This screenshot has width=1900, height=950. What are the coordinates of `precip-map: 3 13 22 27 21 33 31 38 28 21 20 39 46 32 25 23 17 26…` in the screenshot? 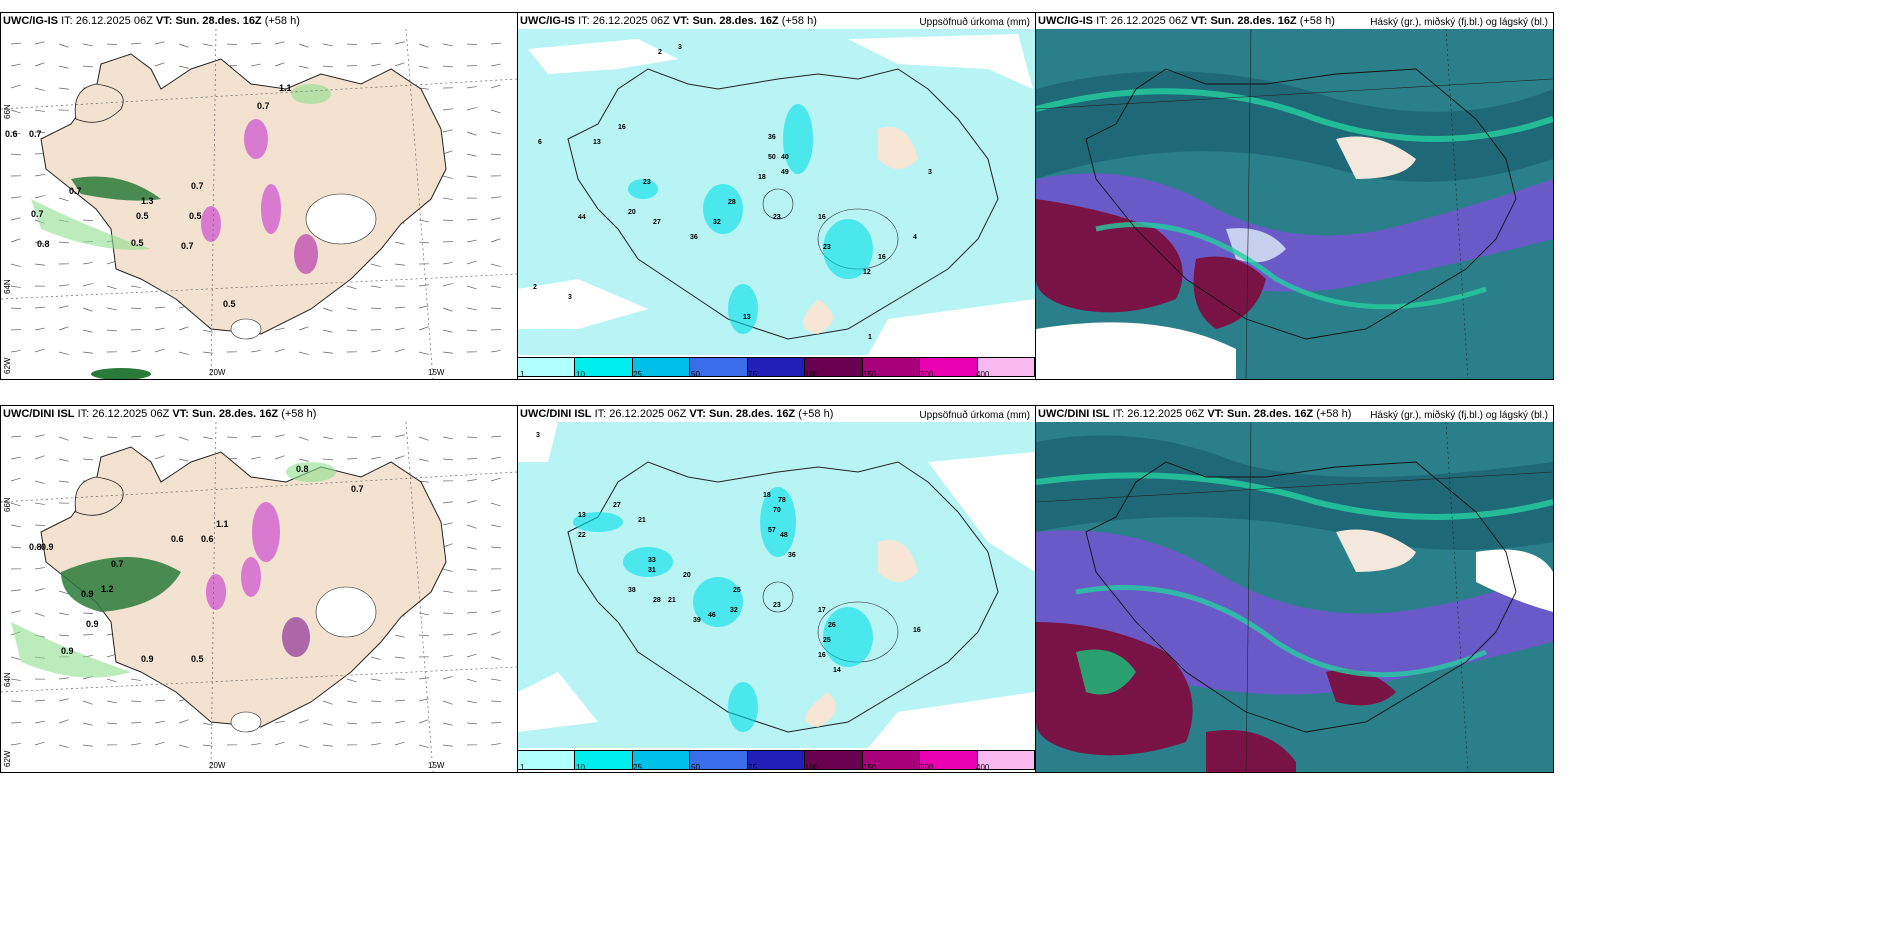 It's located at (776, 585).